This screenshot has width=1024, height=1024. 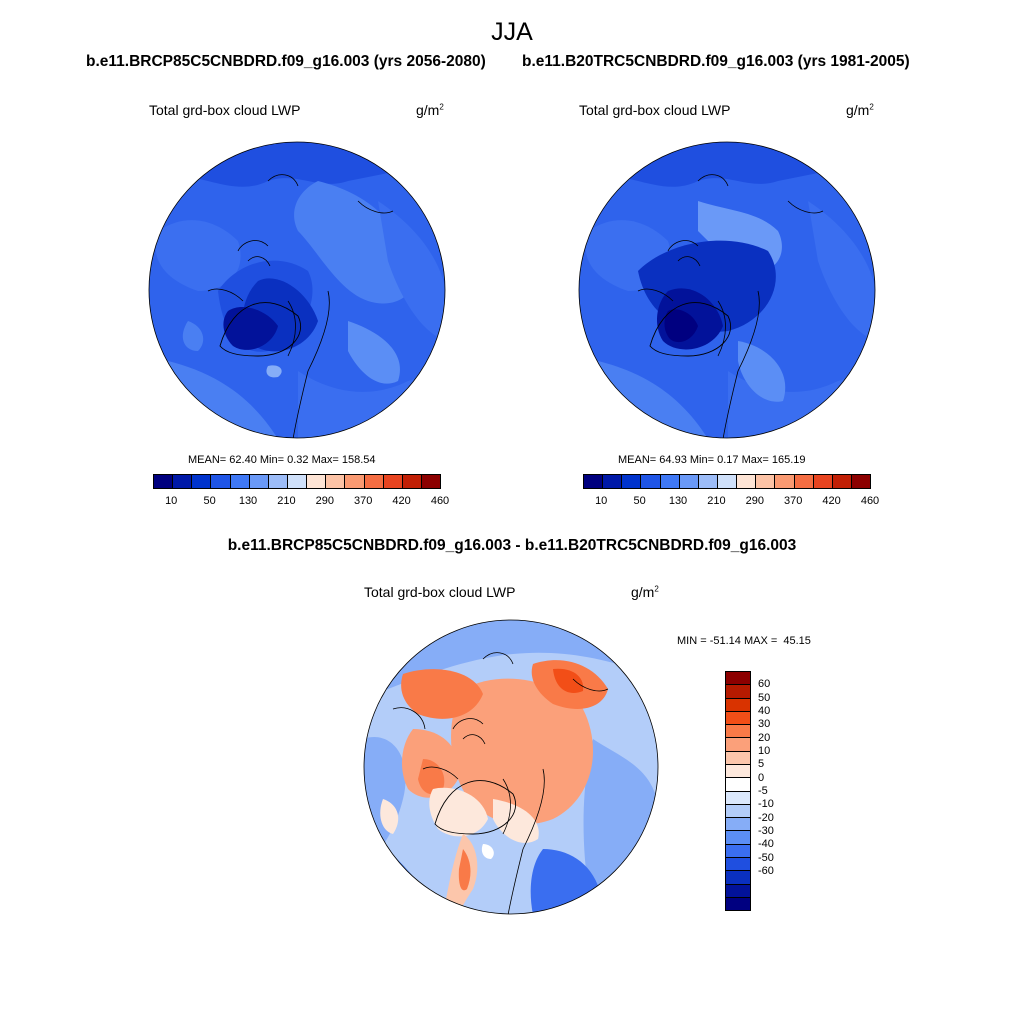 I want to click on units-label-left: g/m2, so click(x=430, y=110).